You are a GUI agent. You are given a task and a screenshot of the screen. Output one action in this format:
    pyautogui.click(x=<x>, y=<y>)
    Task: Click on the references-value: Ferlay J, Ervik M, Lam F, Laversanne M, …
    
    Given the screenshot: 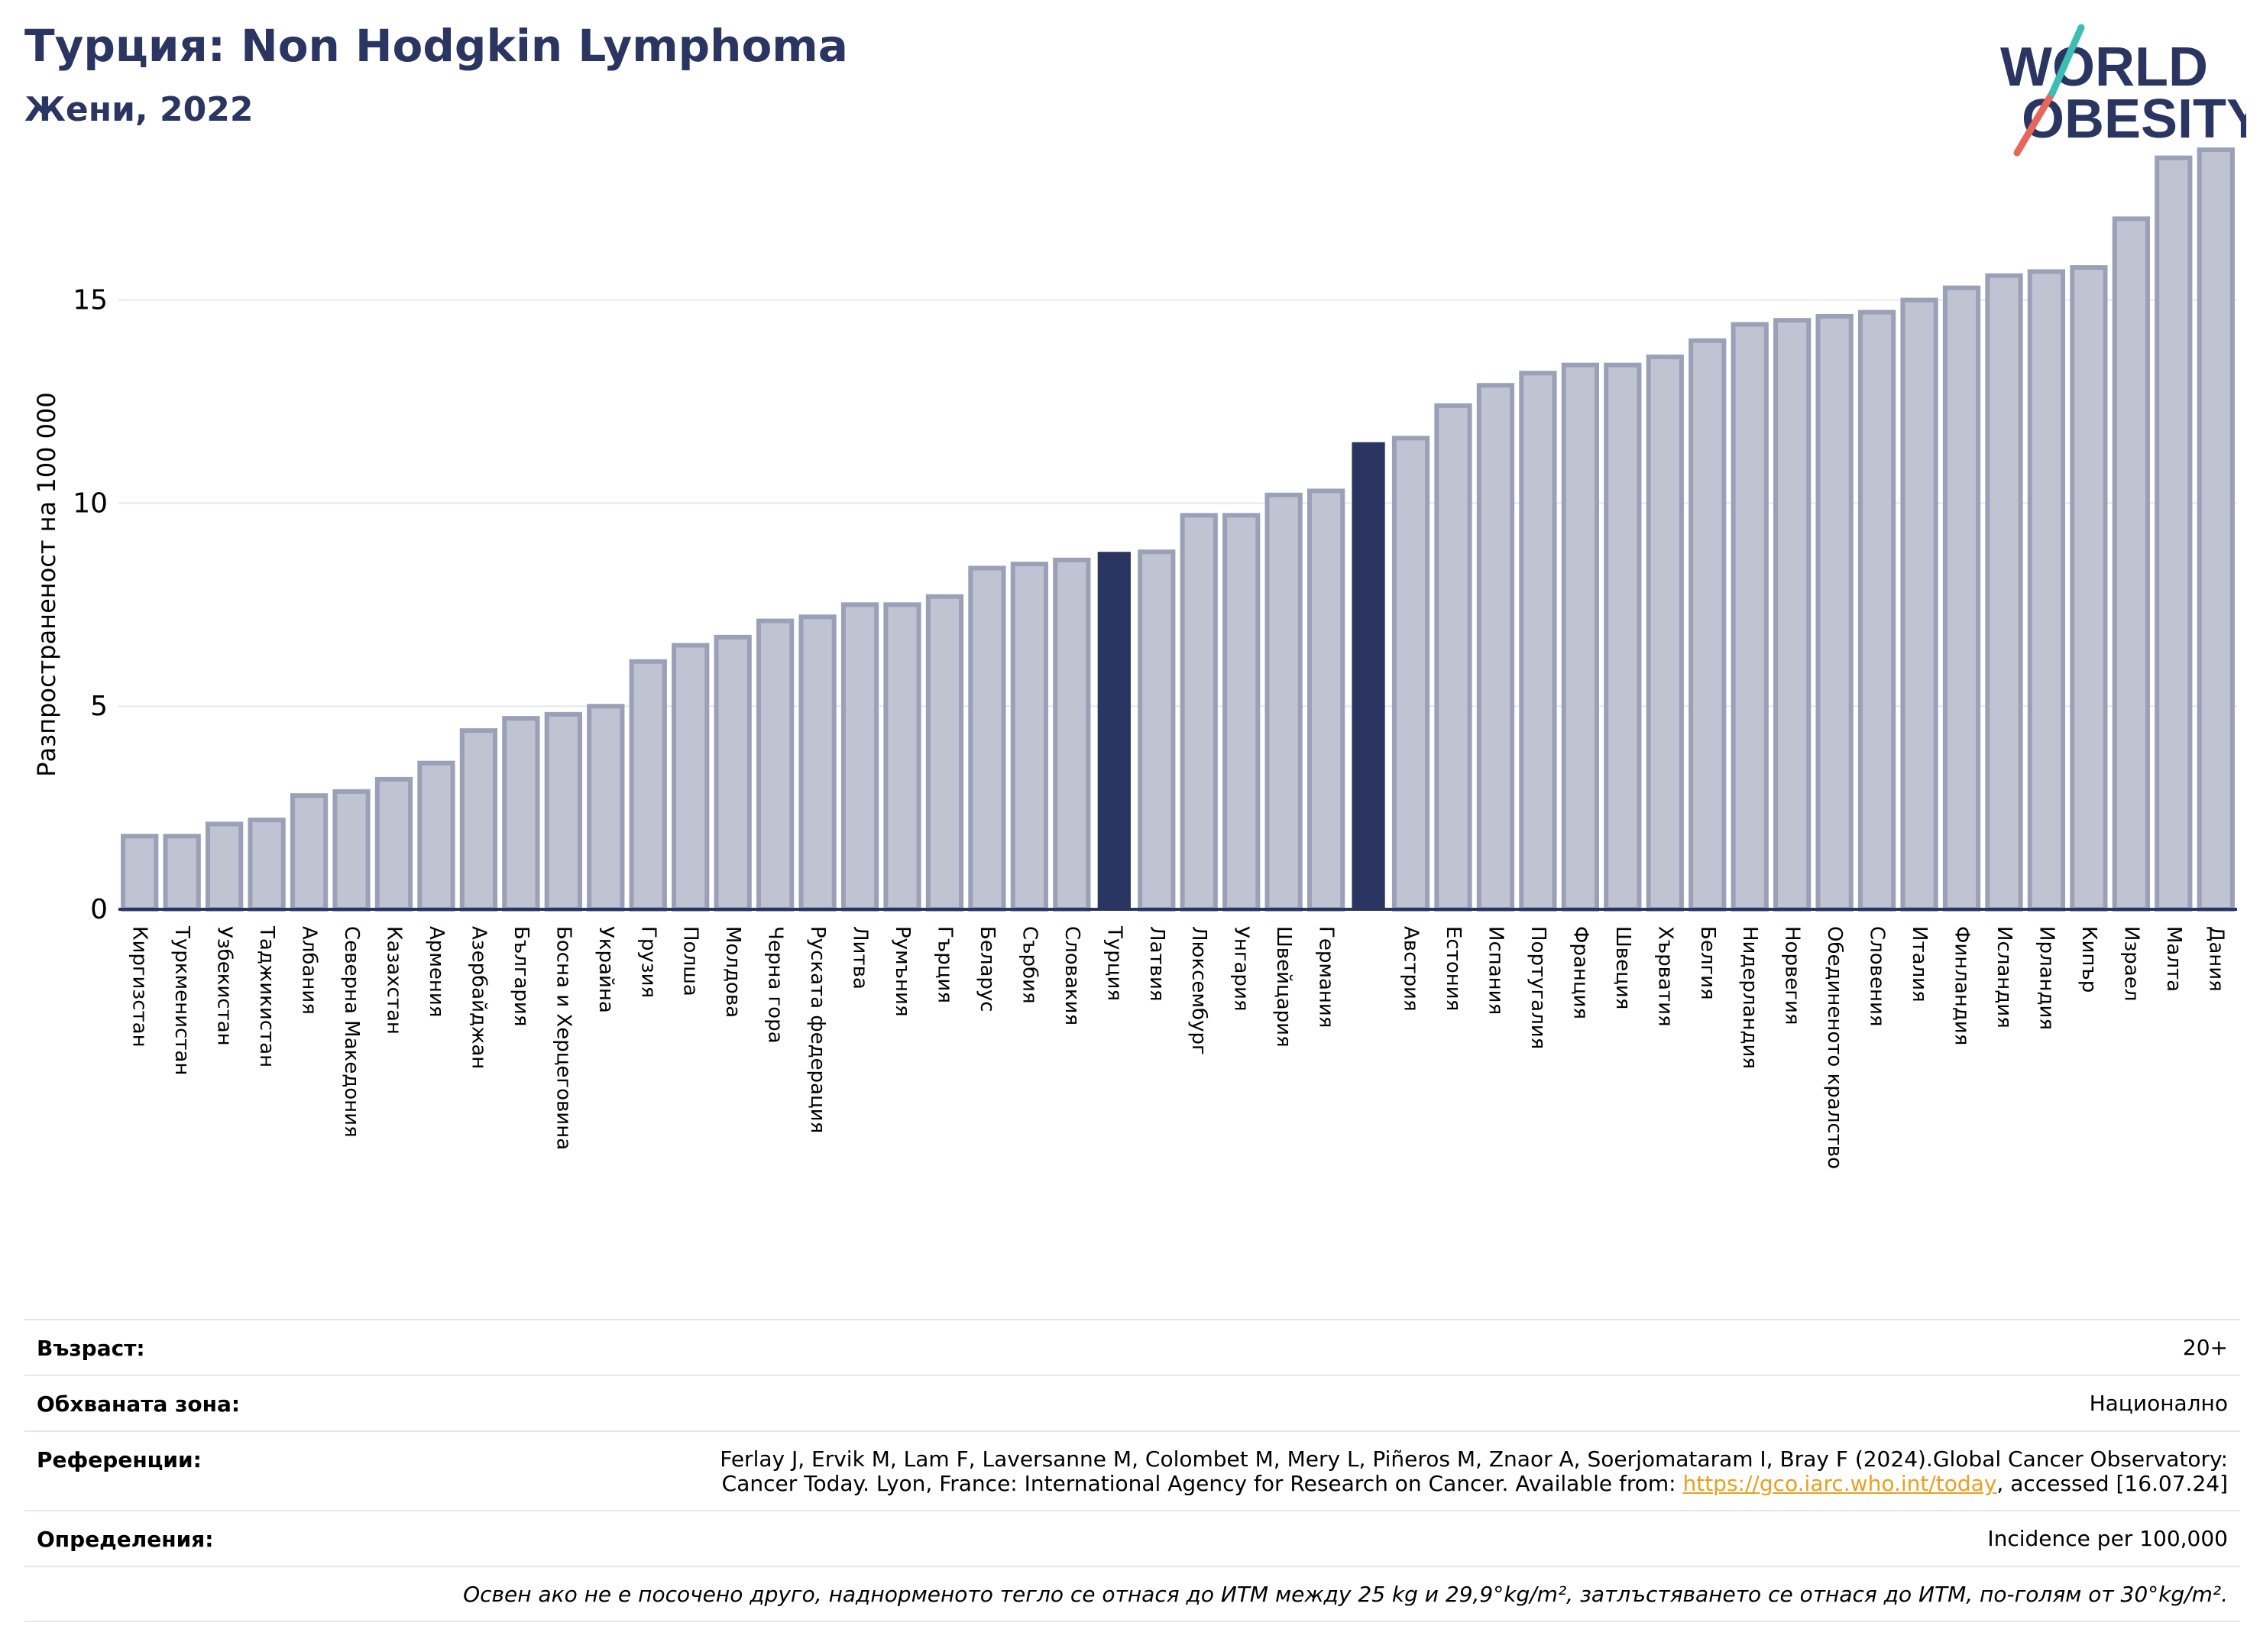 What is the action you would take?
    pyautogui.click(x=1474, y=1471)
    